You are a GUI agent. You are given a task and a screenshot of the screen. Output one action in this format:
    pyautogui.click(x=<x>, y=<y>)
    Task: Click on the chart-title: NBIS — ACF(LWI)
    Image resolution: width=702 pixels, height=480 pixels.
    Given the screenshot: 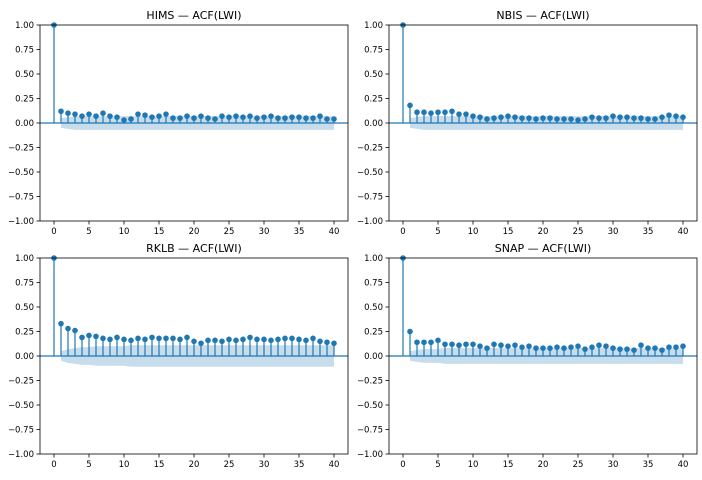 What is the action you would take?
    pyautogui.click(x=542, y=15)
    